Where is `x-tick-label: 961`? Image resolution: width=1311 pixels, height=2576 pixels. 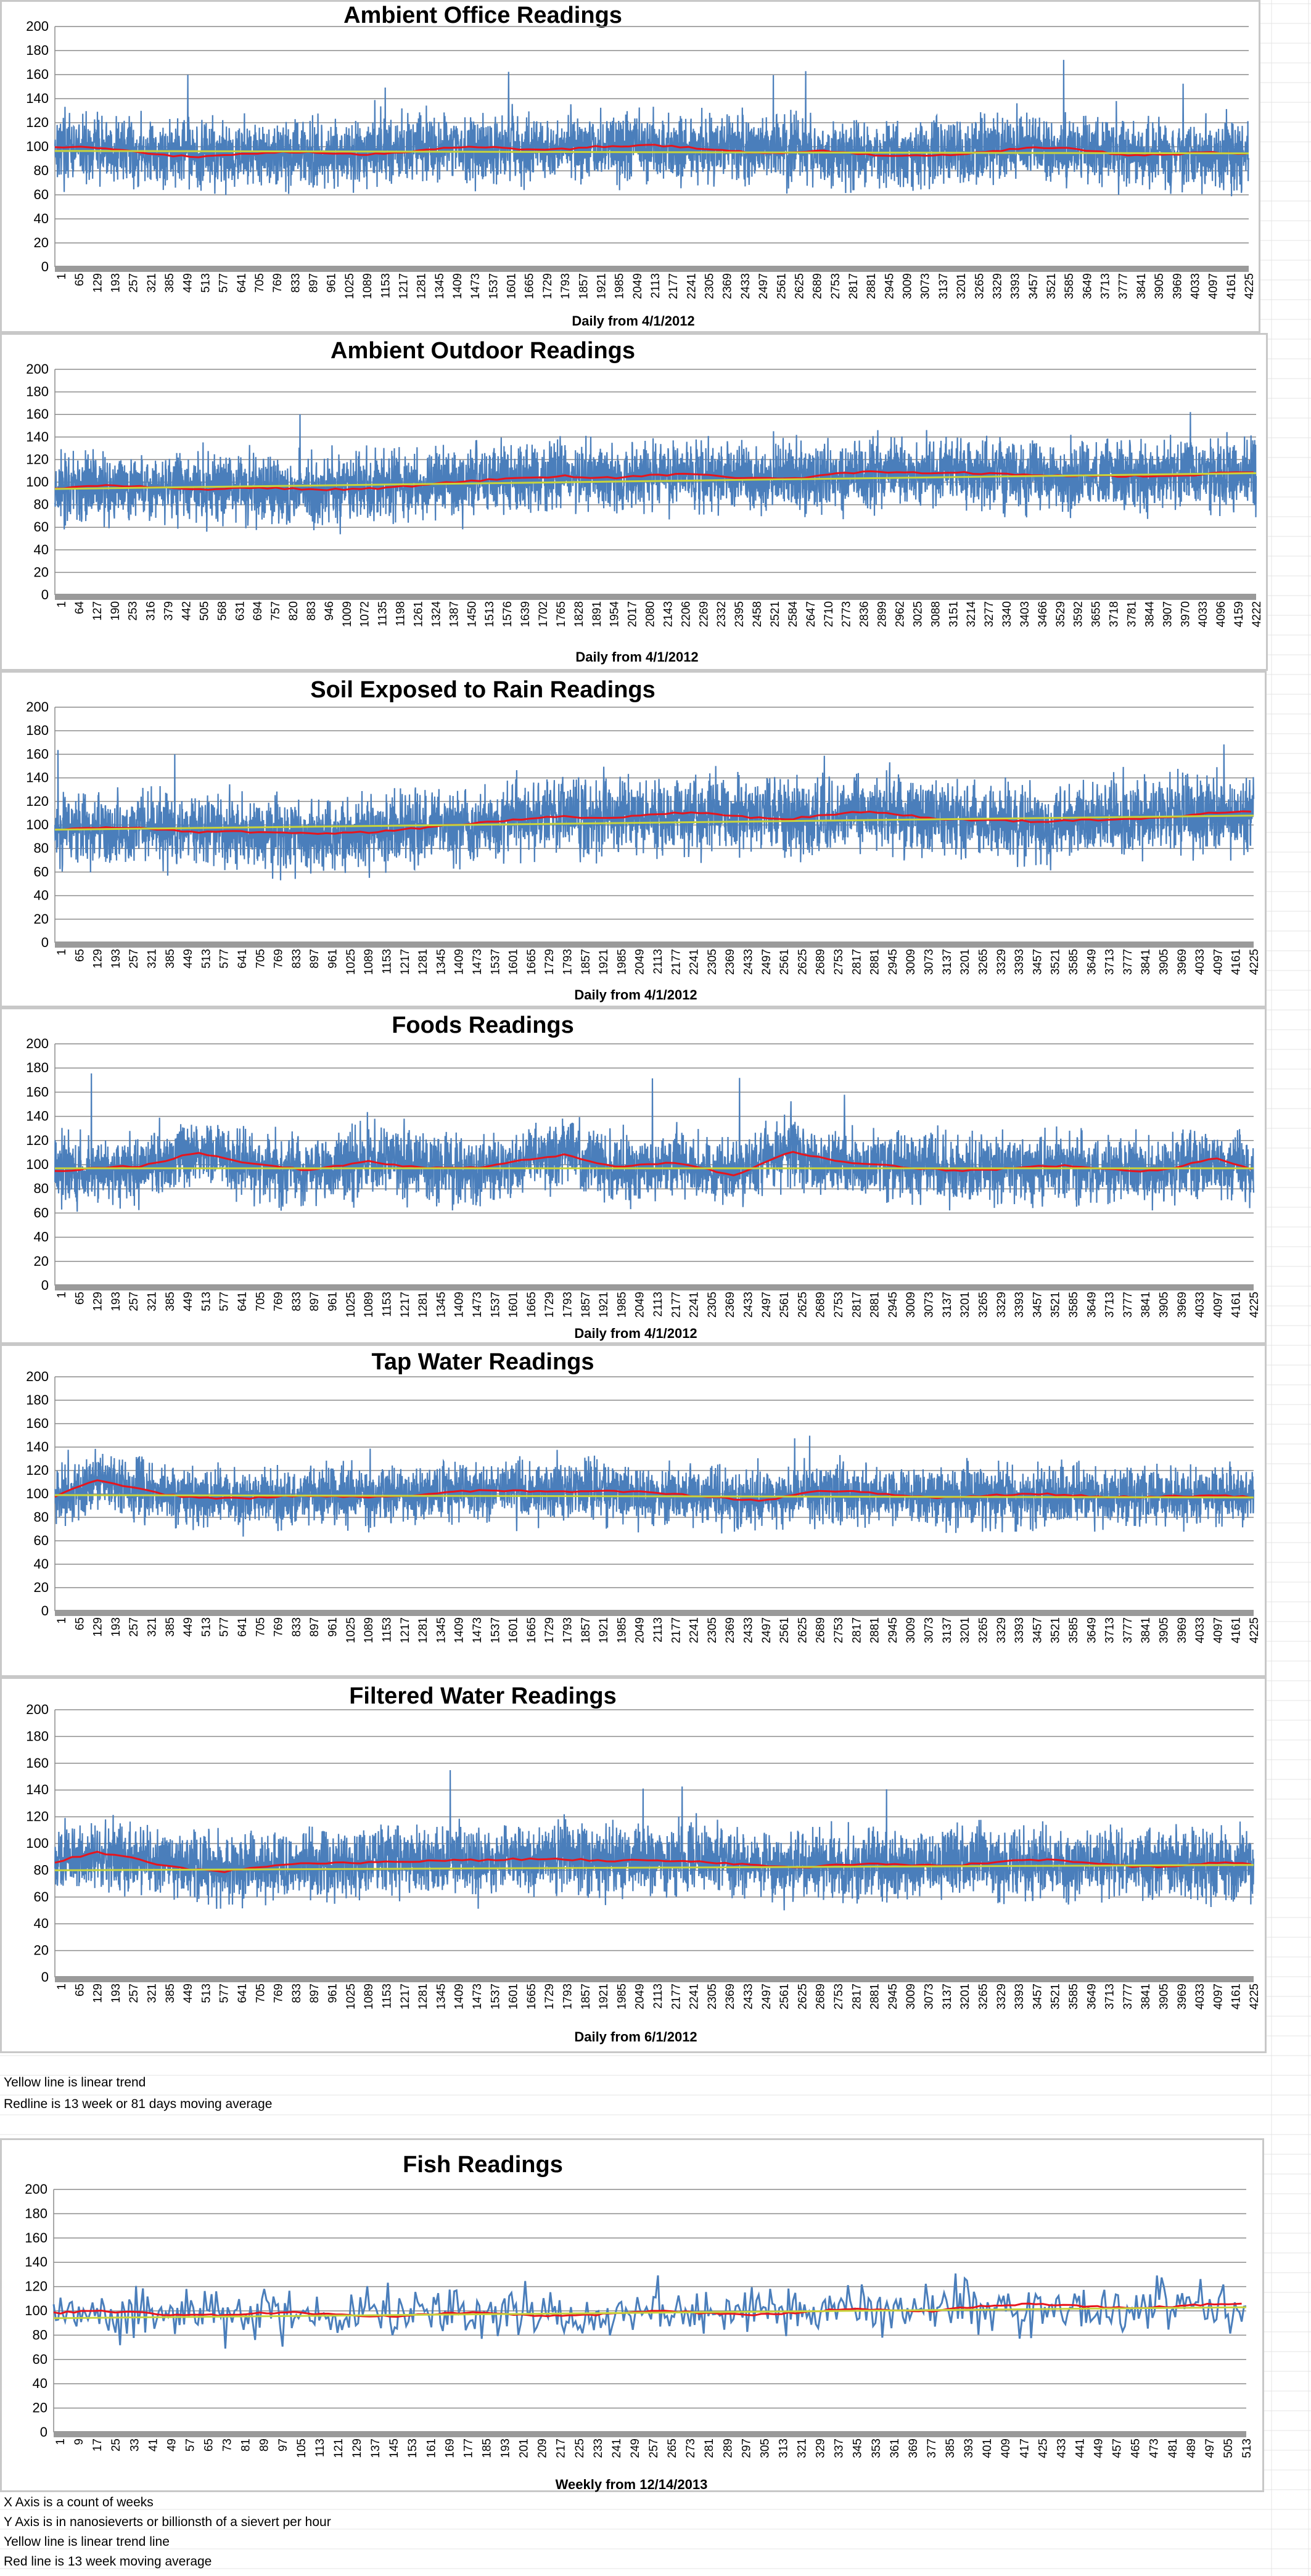
x-tick-label: 961 is located at coordinates (334, 1301).